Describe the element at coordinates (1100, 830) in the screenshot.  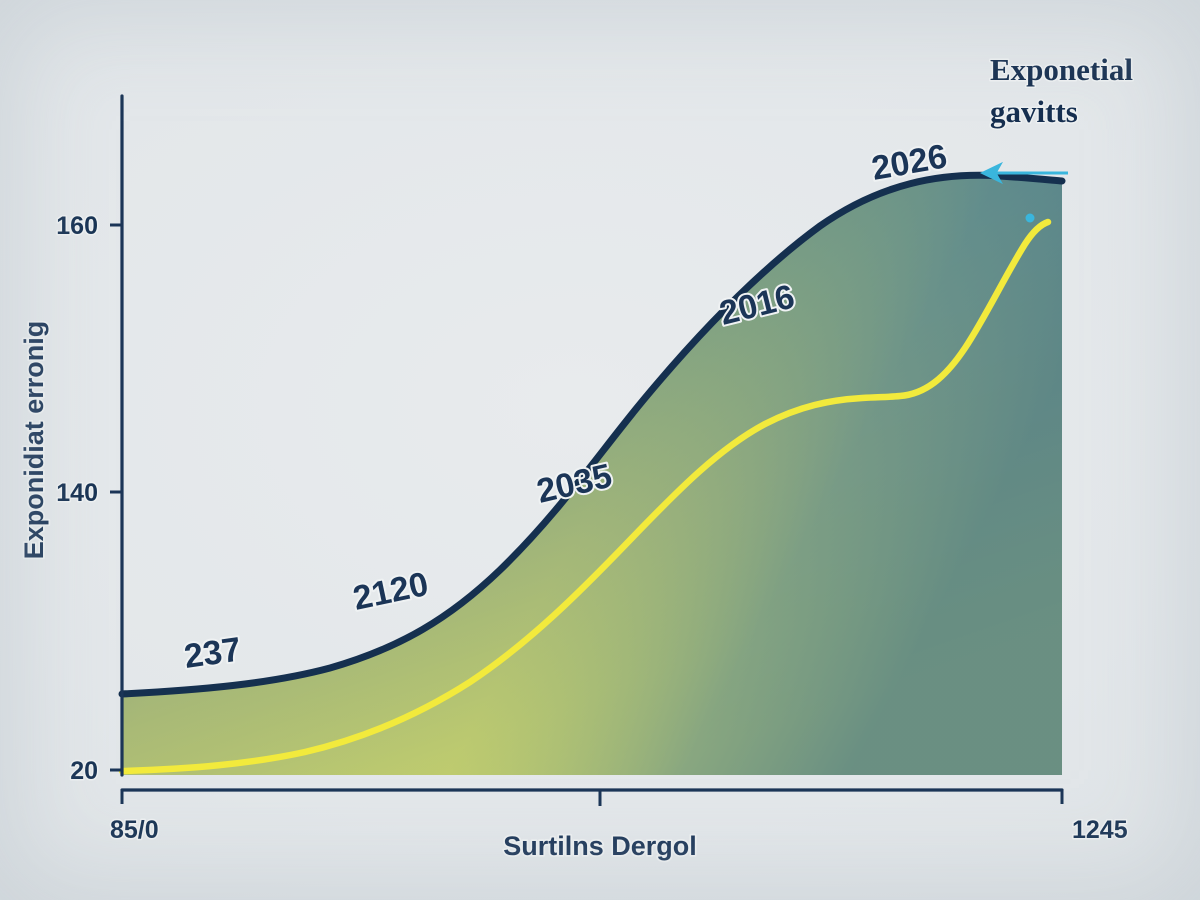
I see `x-tick-label-1: 1245` at that location.